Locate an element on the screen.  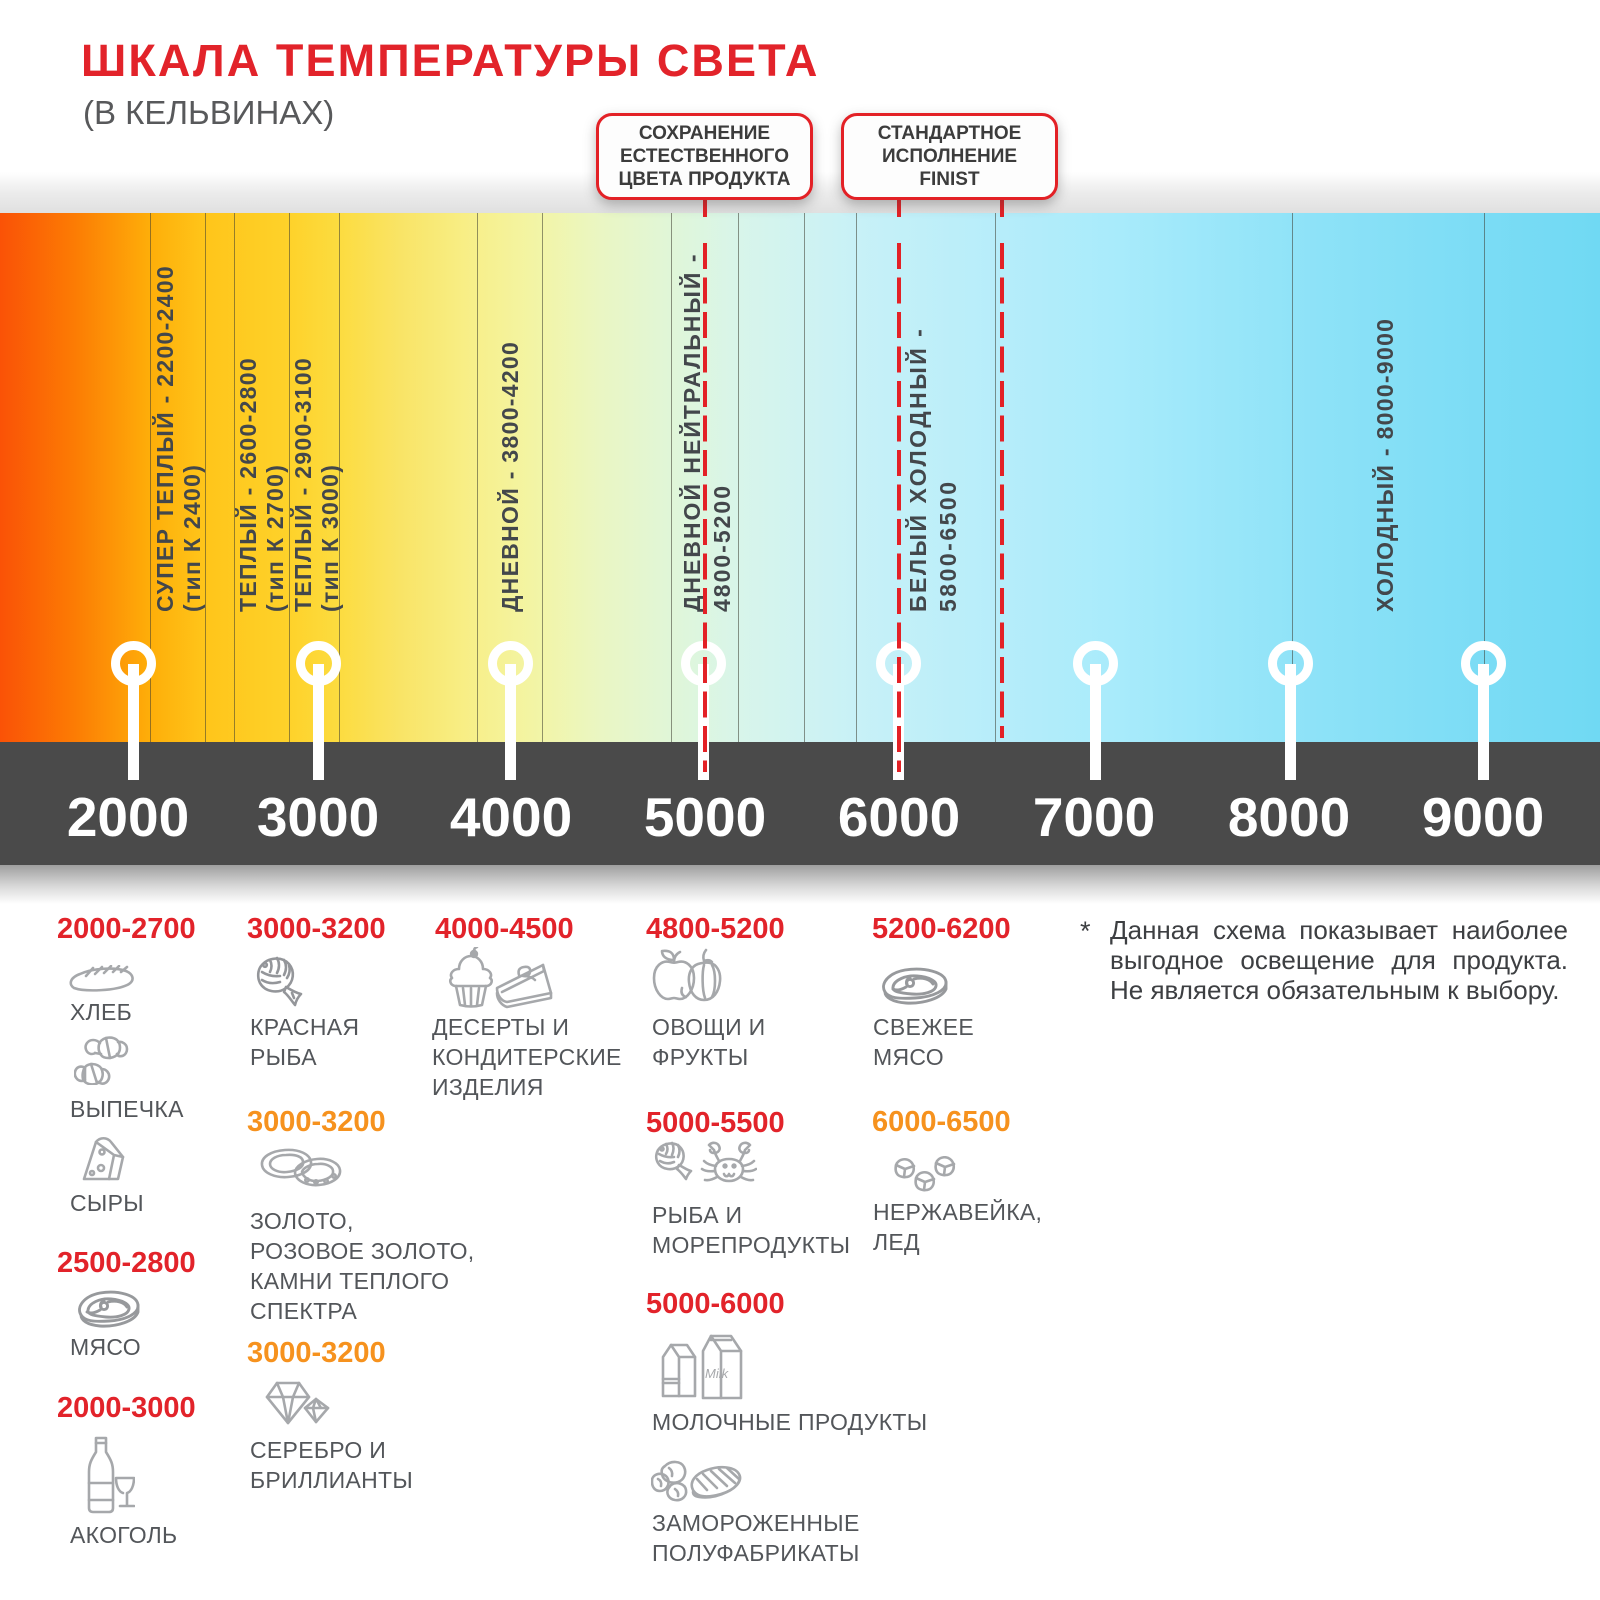
svg-text: Milk is located at coordinates (717, 1373).